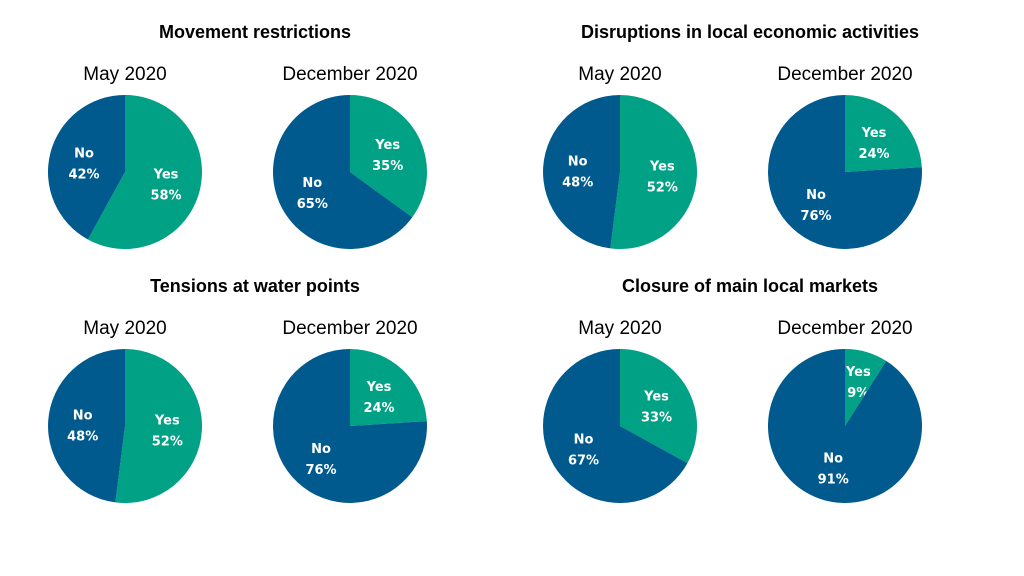  Describe the element at coordinates (750, 286) in the screenshot. I see `chart-title: Closure of main local markets` at that location.